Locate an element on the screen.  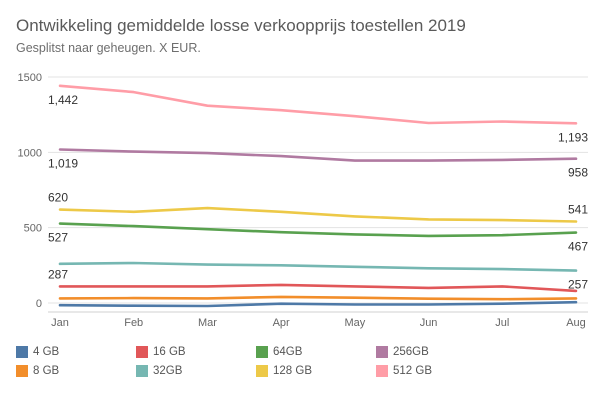
legend-item: 512 GB is located at coordinates (404, 371).